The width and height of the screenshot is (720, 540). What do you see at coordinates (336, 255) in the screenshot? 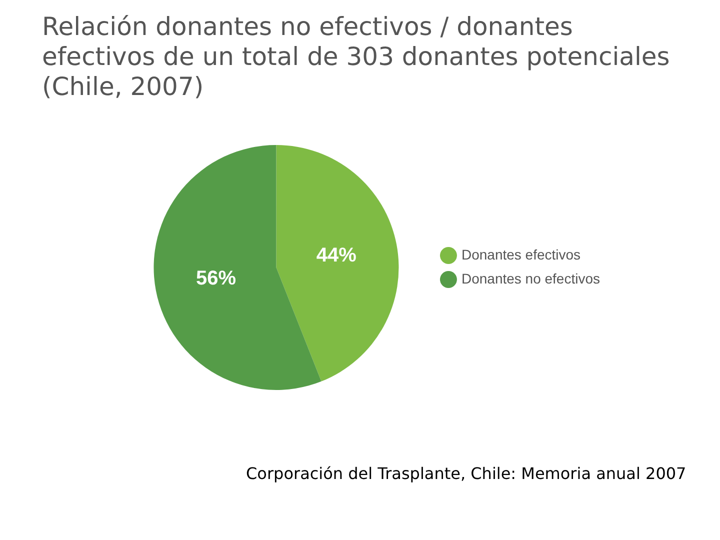
I see `data-label: 44%` at bounding box center [336, 255].